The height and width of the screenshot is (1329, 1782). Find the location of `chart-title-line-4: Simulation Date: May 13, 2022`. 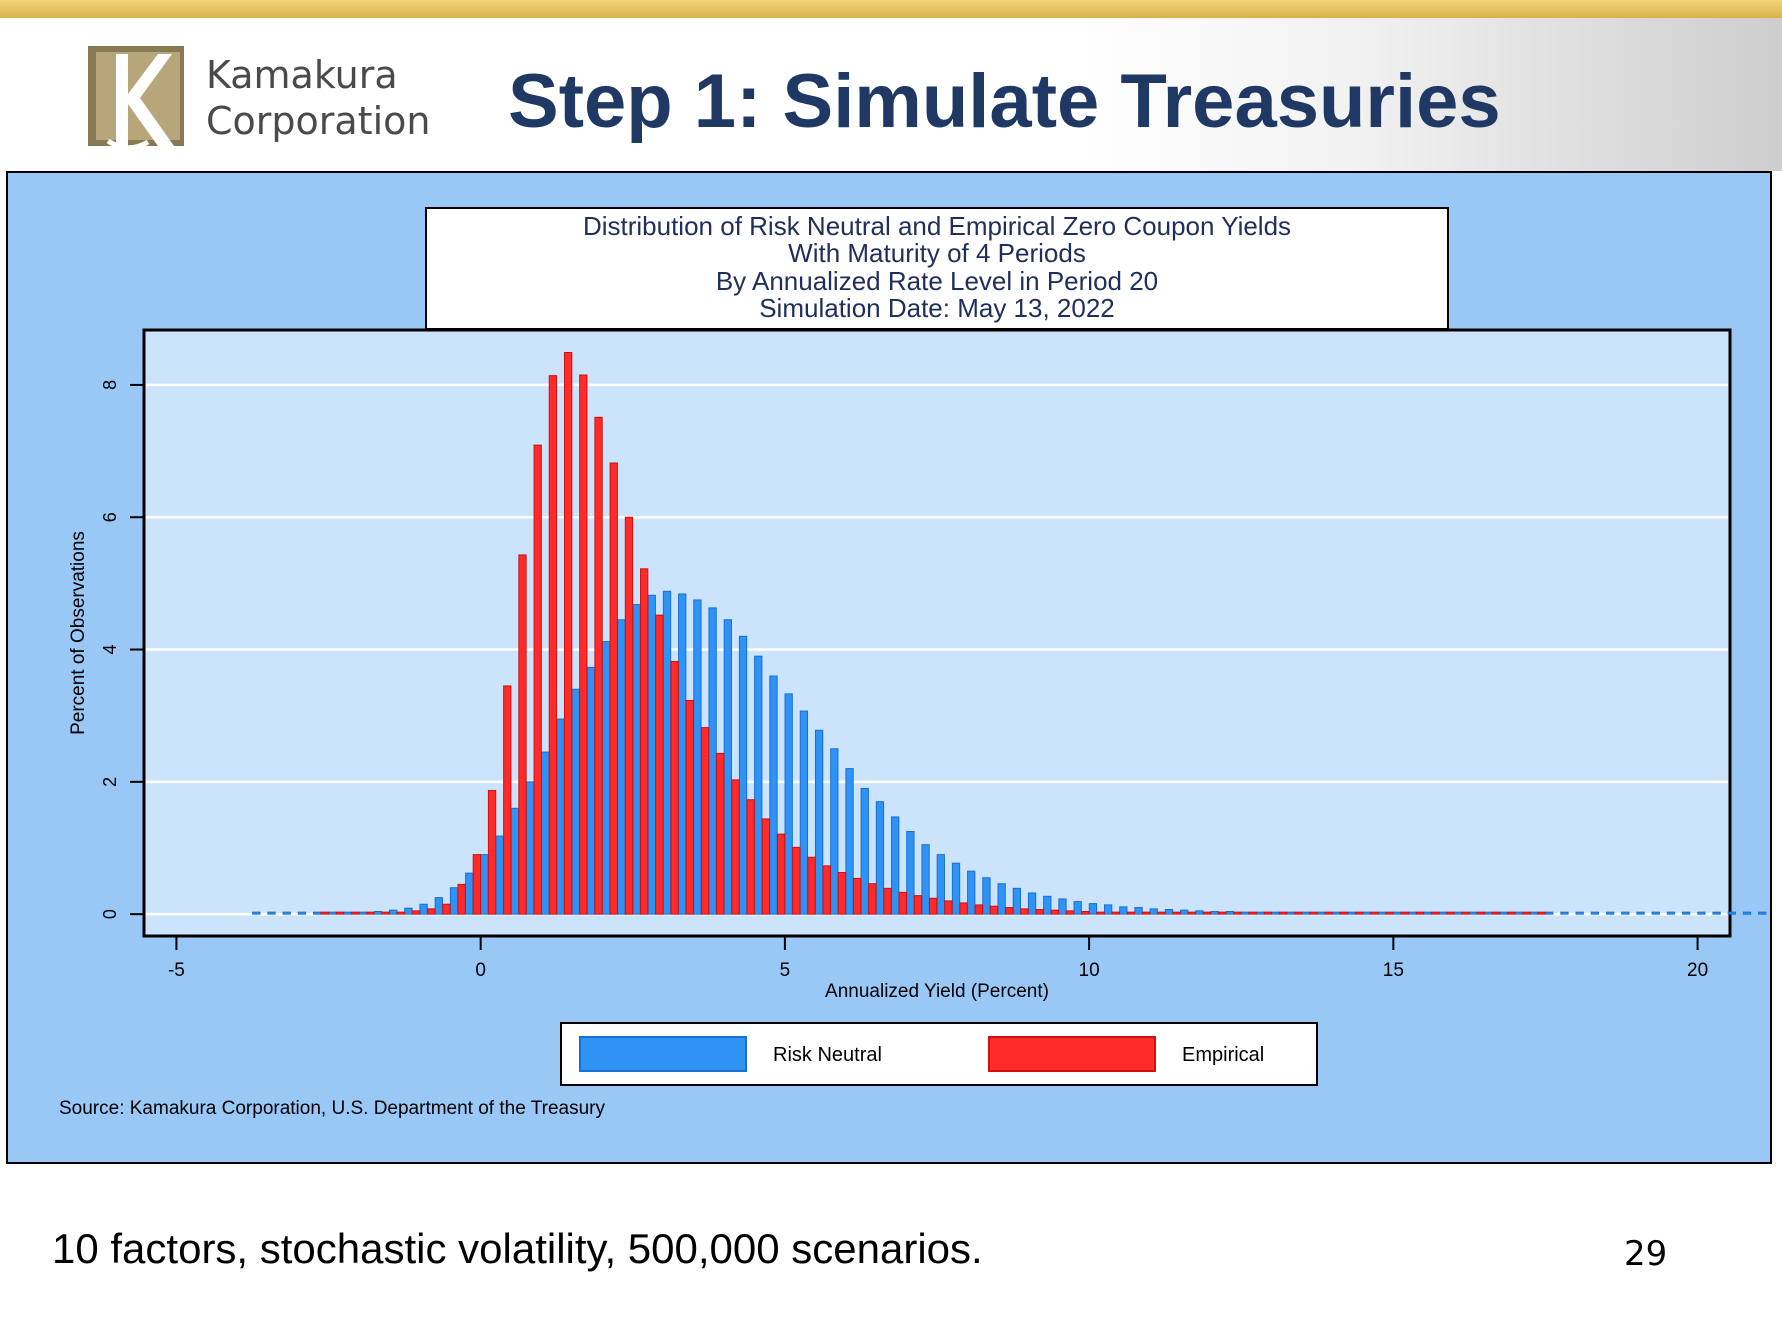

chart-title-line-4: Simulation Date: May 13, 2022 is located at coordinates (937, 308).